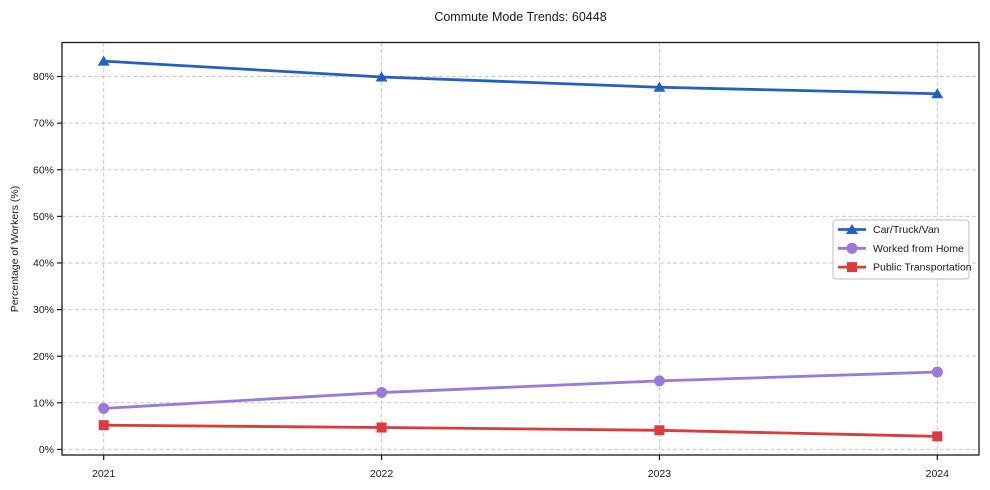  Describe the element at coordinates (43, 403) in the screenshot. I see `y-tick-label: 10%` at that location.